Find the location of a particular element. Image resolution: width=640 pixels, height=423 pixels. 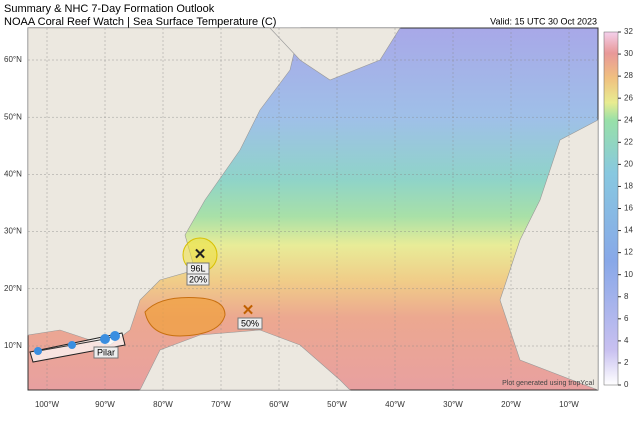

lon-label: 20°W is located at coordinates (511, 404).